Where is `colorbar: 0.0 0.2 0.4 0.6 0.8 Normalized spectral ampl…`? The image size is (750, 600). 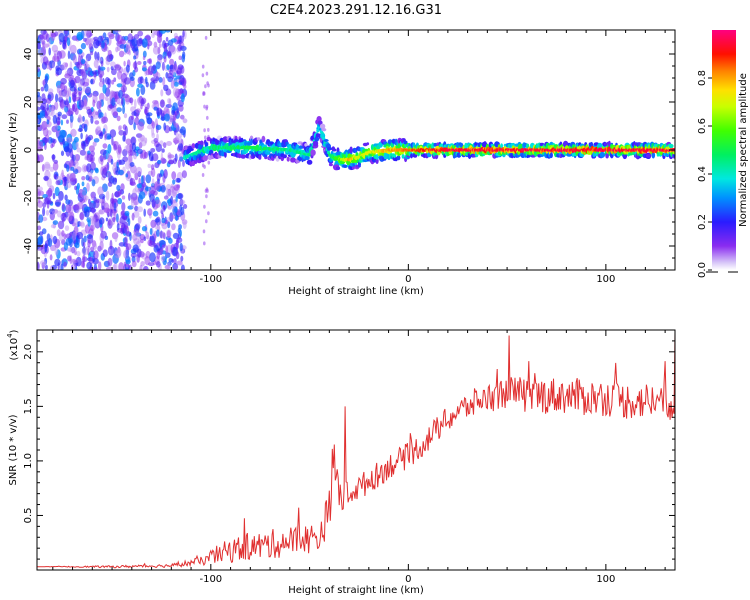
colorbar: 0.0 0.2 0.4 0.6 0.8 Normalized spectral ampl… is located at coordinates (723, 154).